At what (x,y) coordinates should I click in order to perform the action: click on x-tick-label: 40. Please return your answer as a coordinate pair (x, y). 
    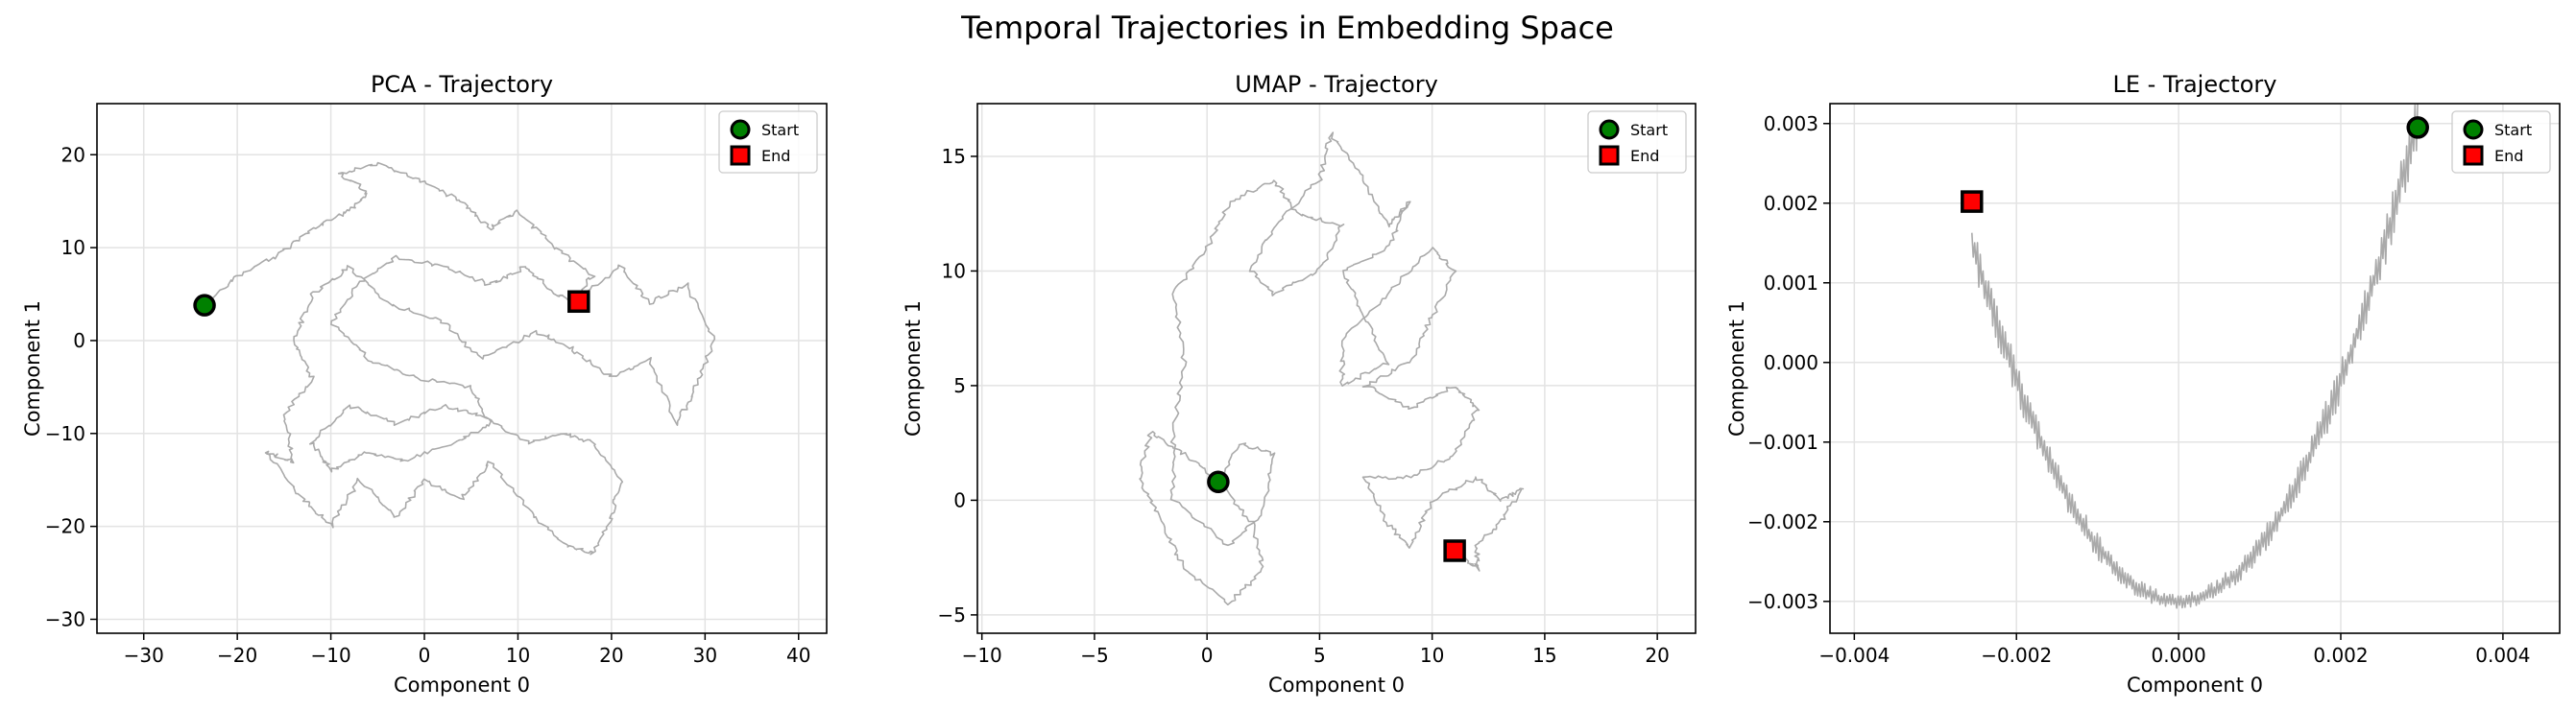
    Looking at the image, I should click on (798, 655).